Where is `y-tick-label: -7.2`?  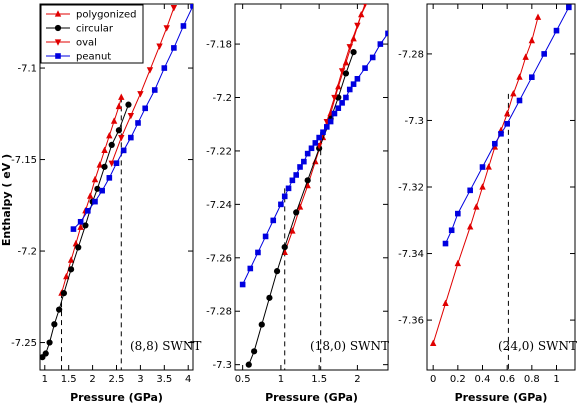 y-tick-label: -7.2 is located at coordinates (222, 98).